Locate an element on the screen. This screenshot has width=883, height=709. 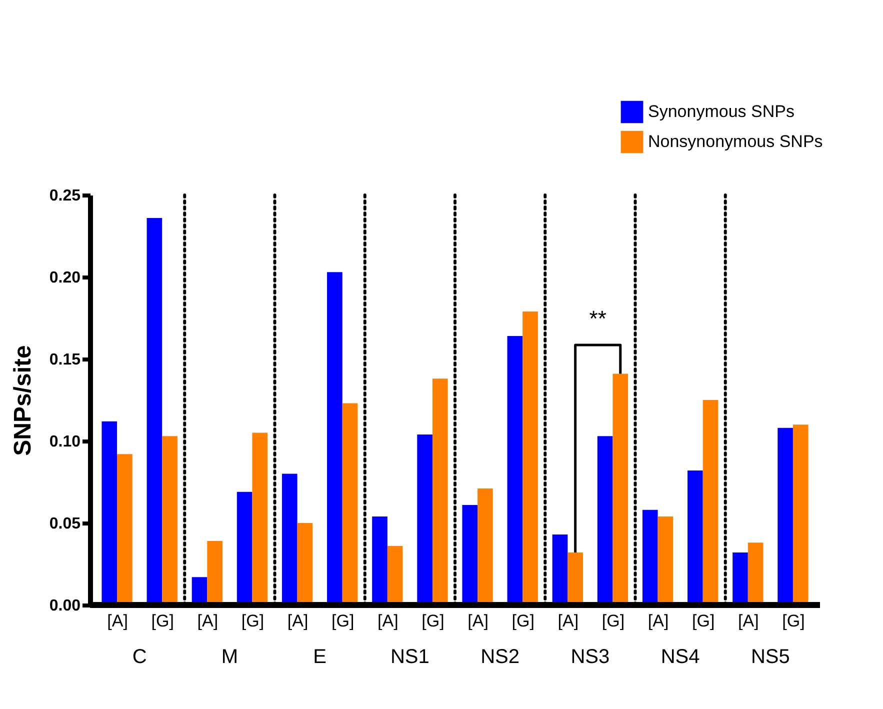
text: C is located at coordinates (139, 657).